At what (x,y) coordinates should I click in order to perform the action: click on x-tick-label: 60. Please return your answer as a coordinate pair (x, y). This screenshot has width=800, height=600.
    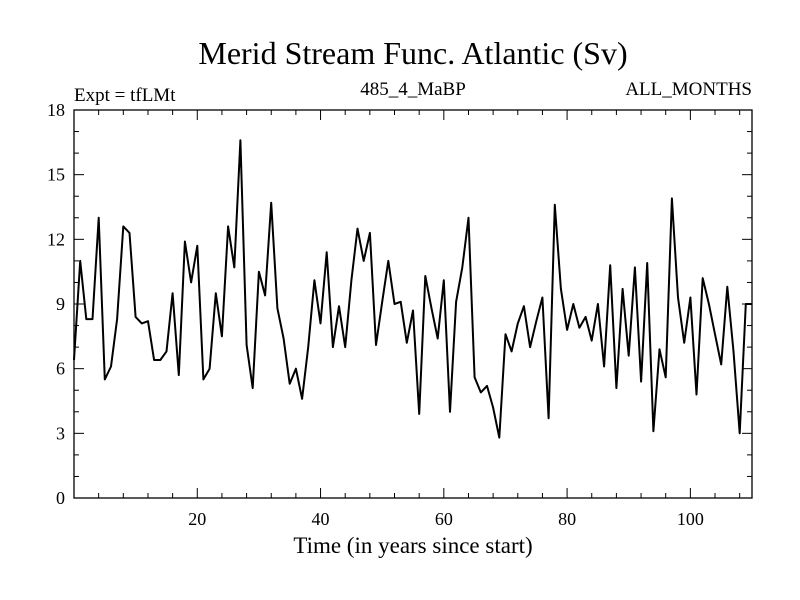
    Looking at the image, I should click on (444, 519).